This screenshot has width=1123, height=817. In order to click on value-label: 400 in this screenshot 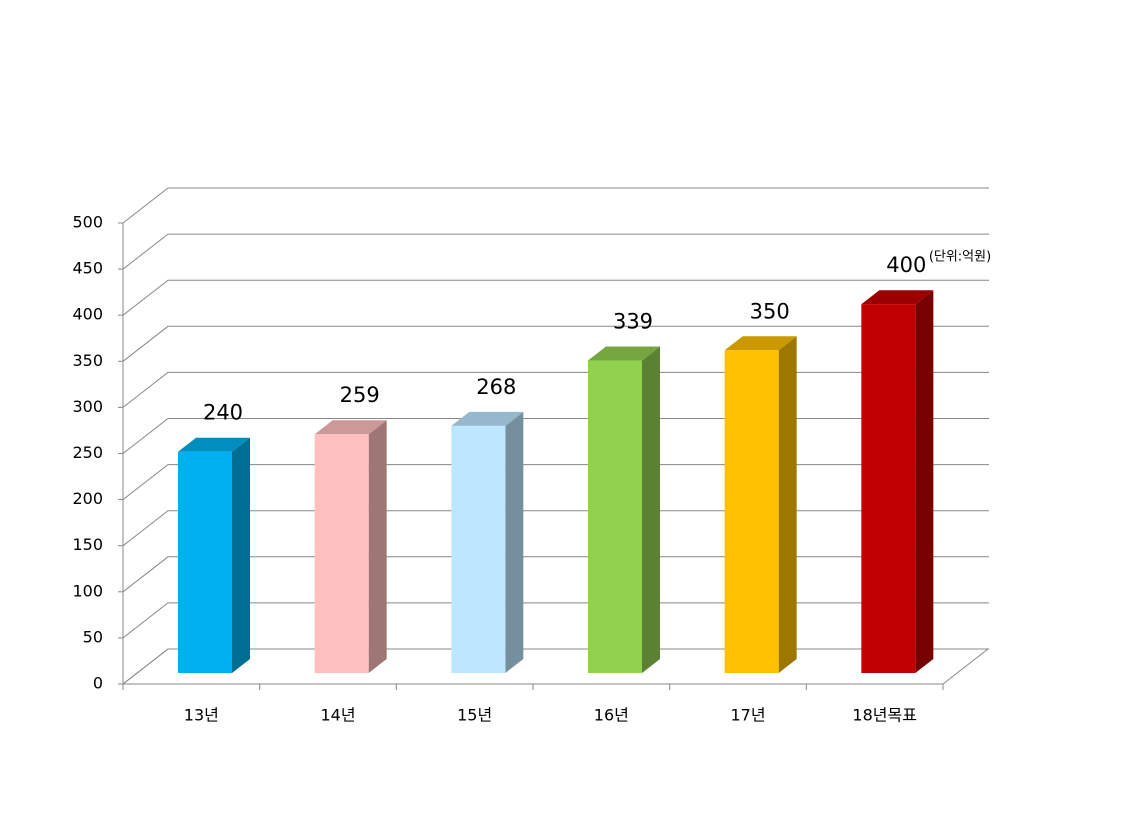, I will do `click(906, 265)`.